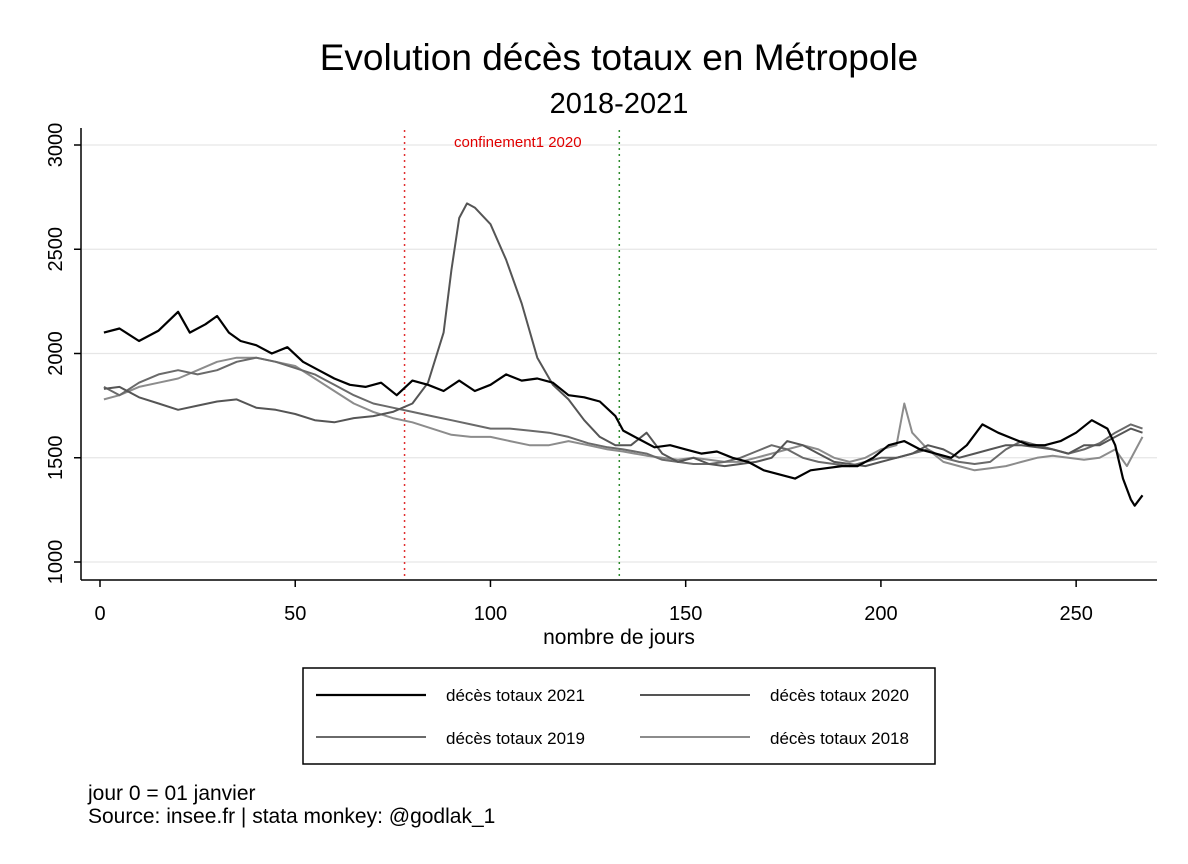 The image size is (1188, 864). Describe the element at coordinates (518, 142) in the screenshot. I see `confinement-annotation: confinement1 2020` at that location.